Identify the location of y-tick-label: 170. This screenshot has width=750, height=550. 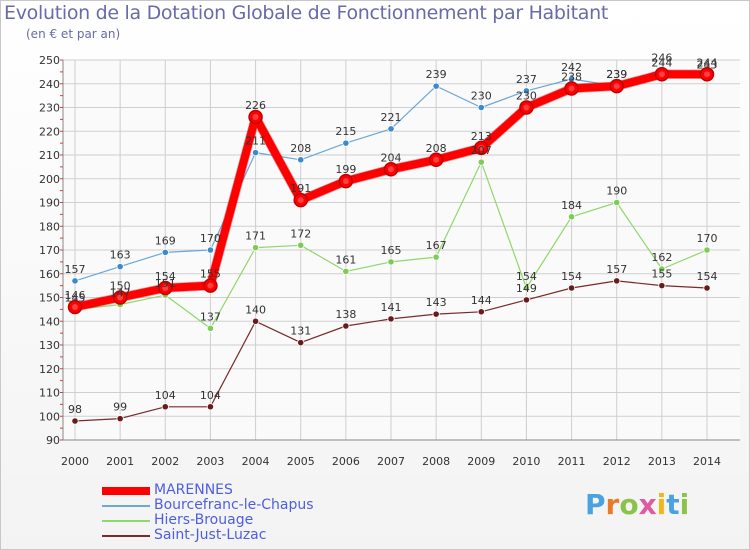
(49, 250).